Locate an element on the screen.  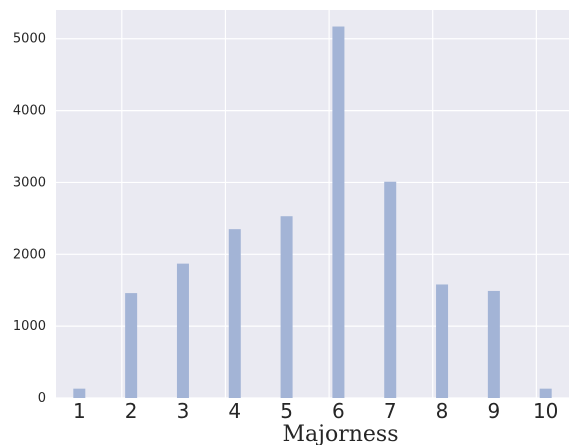
y-tick-label: 0 is located at coordinates (42, 398).